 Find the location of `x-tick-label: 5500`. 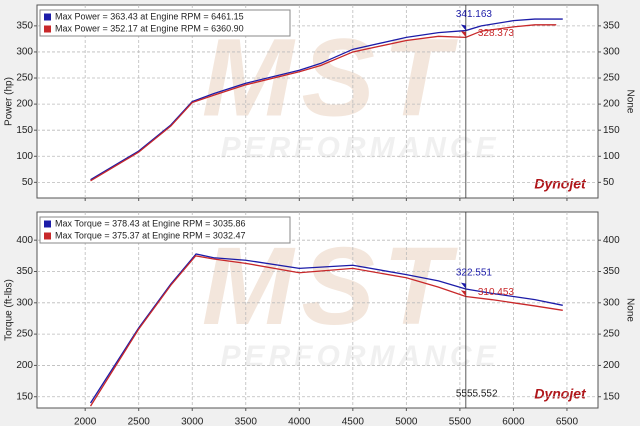

x-tick-label: 5500 is located at coordinates (460, 421).